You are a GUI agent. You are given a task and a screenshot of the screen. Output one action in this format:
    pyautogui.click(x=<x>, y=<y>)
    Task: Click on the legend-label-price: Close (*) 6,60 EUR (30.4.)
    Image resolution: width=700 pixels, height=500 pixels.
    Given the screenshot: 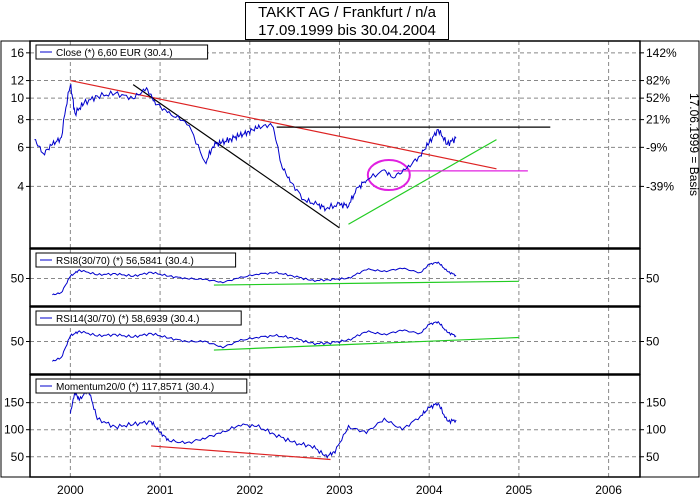 What is the action you would take?
    pyautogui.click(x=114, y=53)
    